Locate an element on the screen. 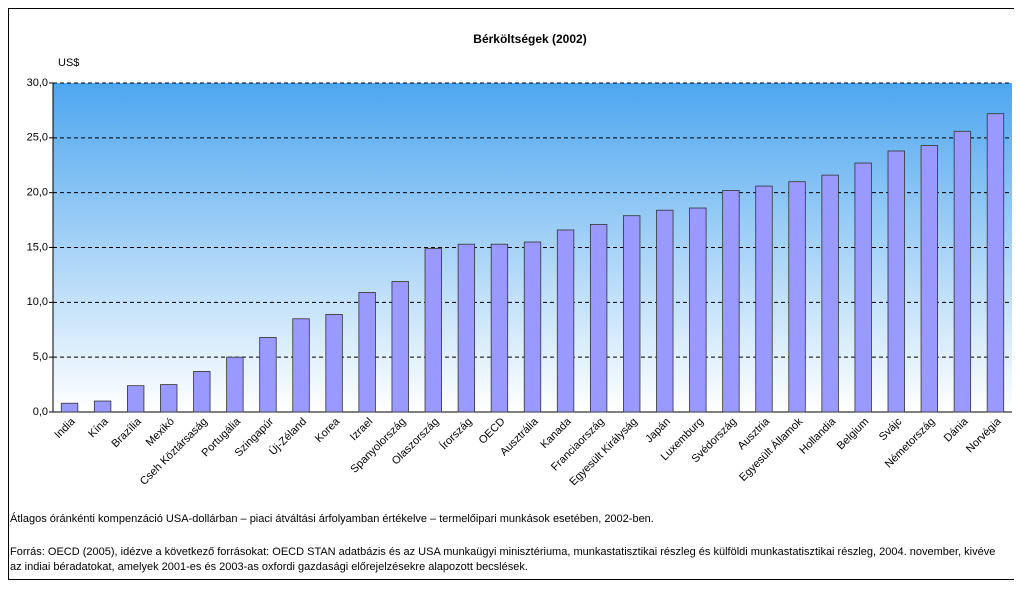  y-tick-label: 20,0 is located at coordinates (37, 193).